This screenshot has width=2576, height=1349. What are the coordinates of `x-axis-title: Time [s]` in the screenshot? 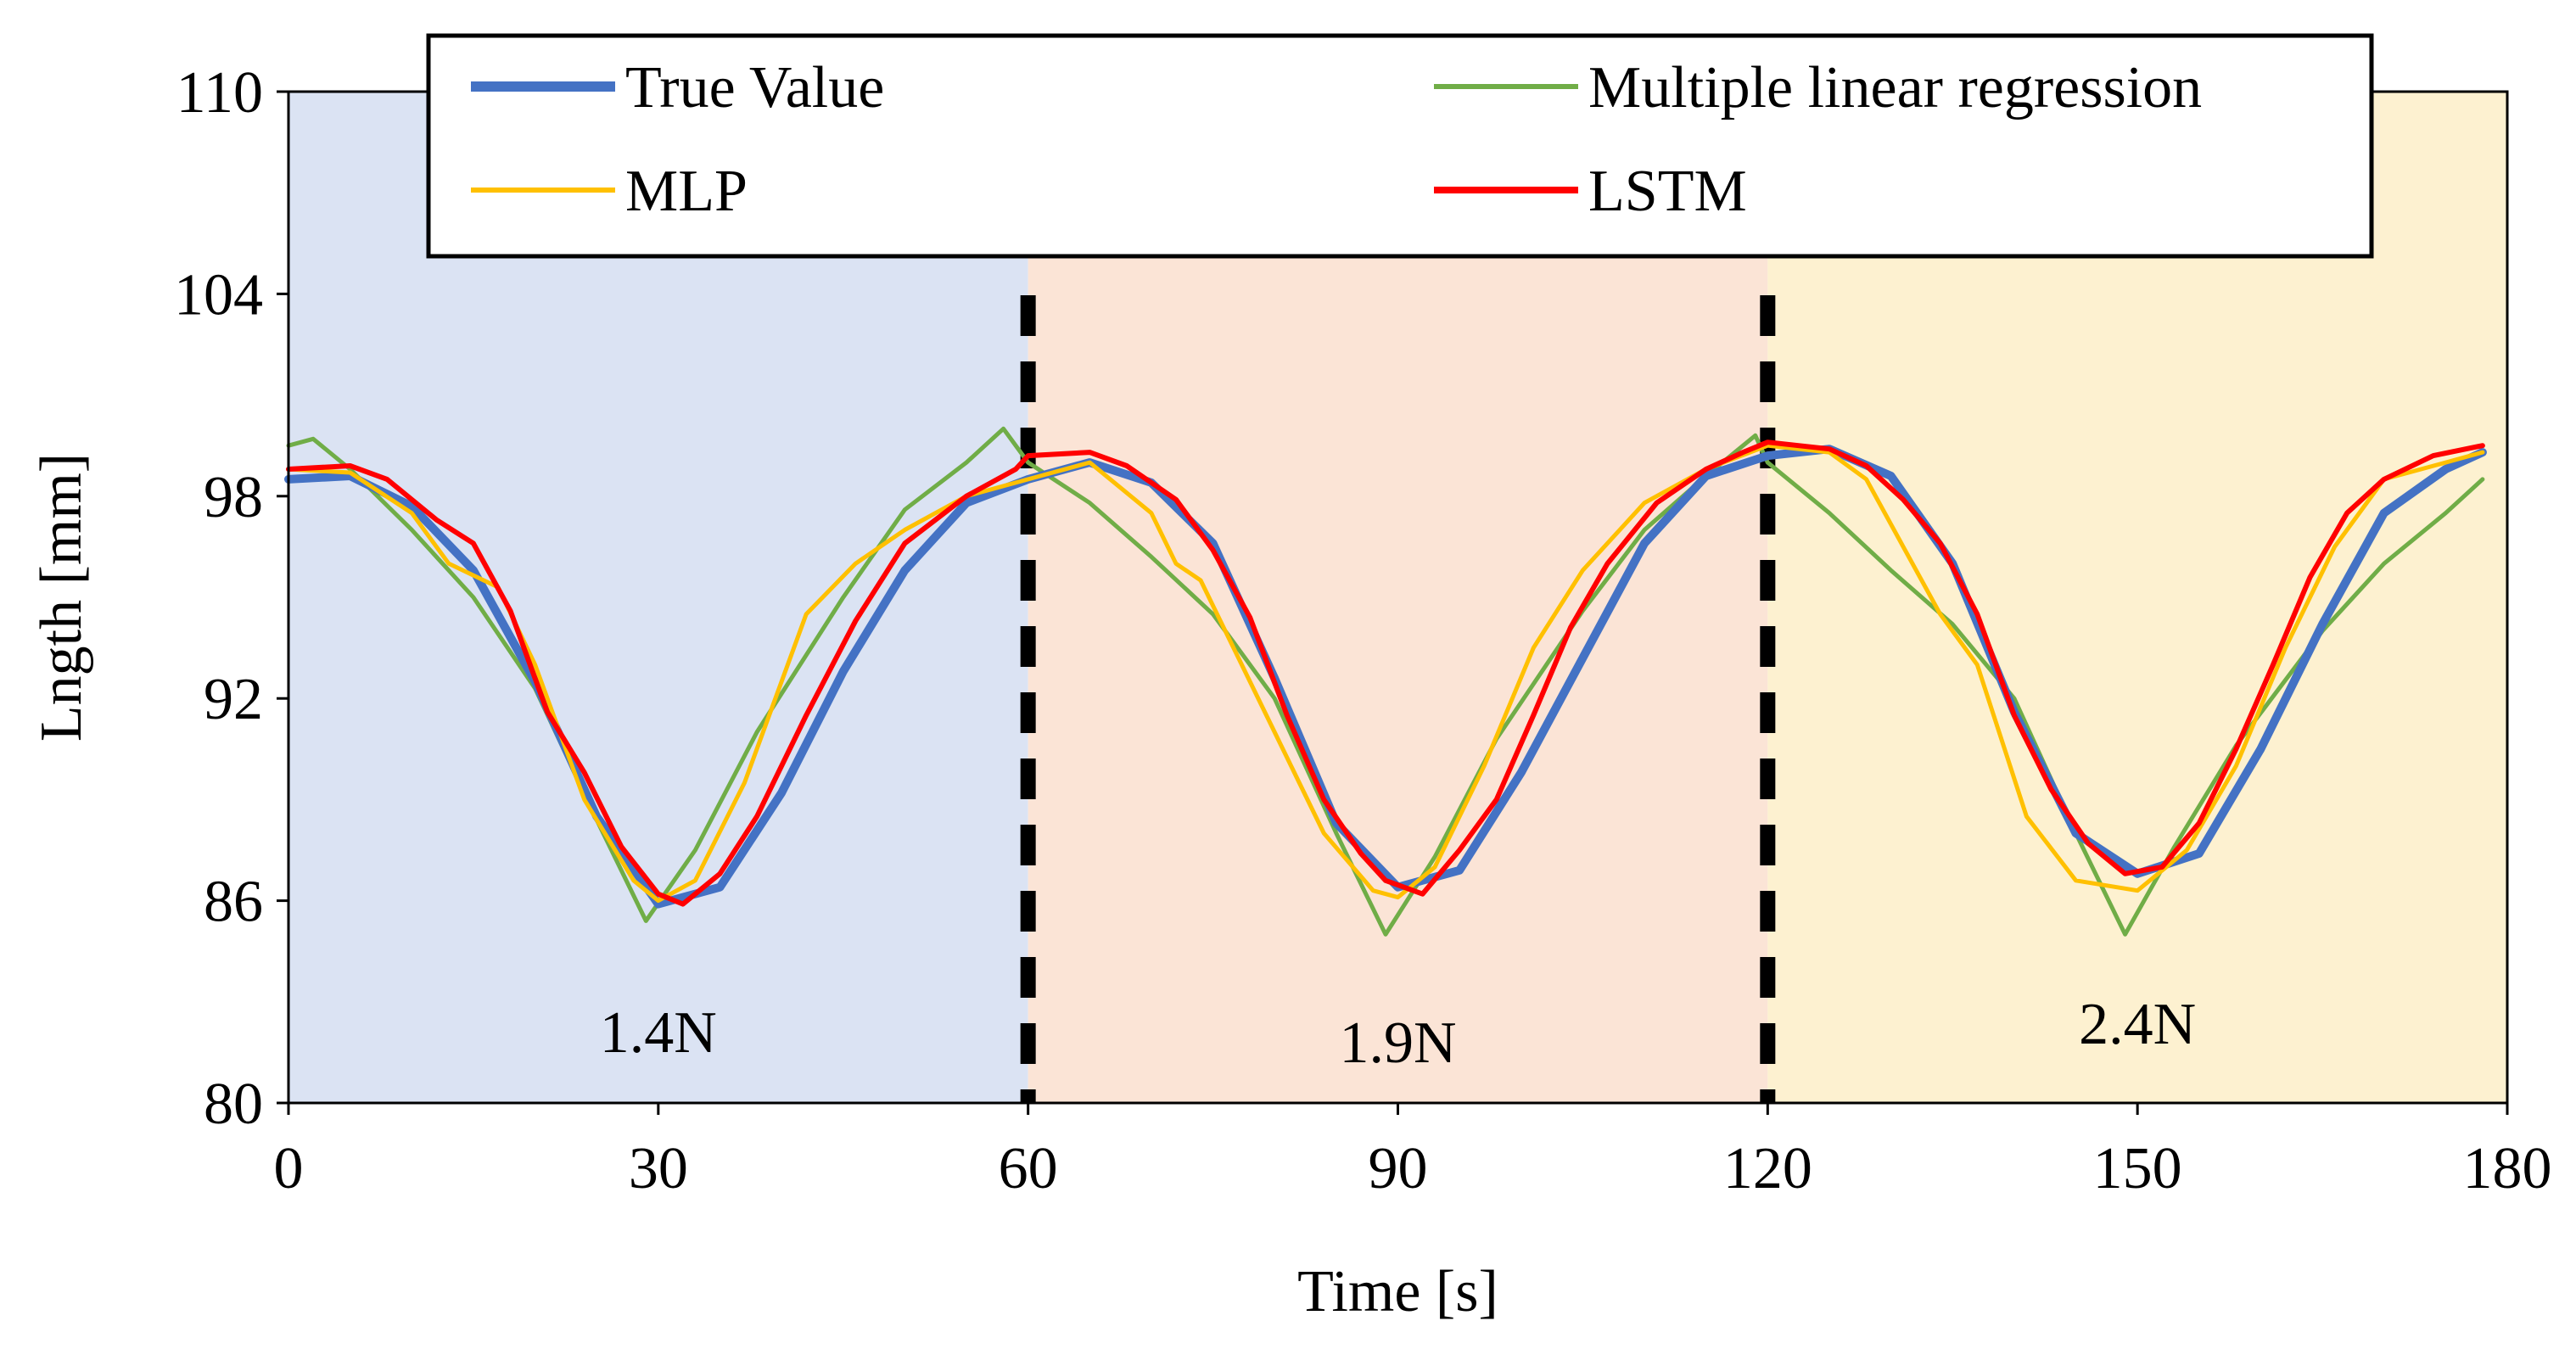 It's located at (1398, 1292).